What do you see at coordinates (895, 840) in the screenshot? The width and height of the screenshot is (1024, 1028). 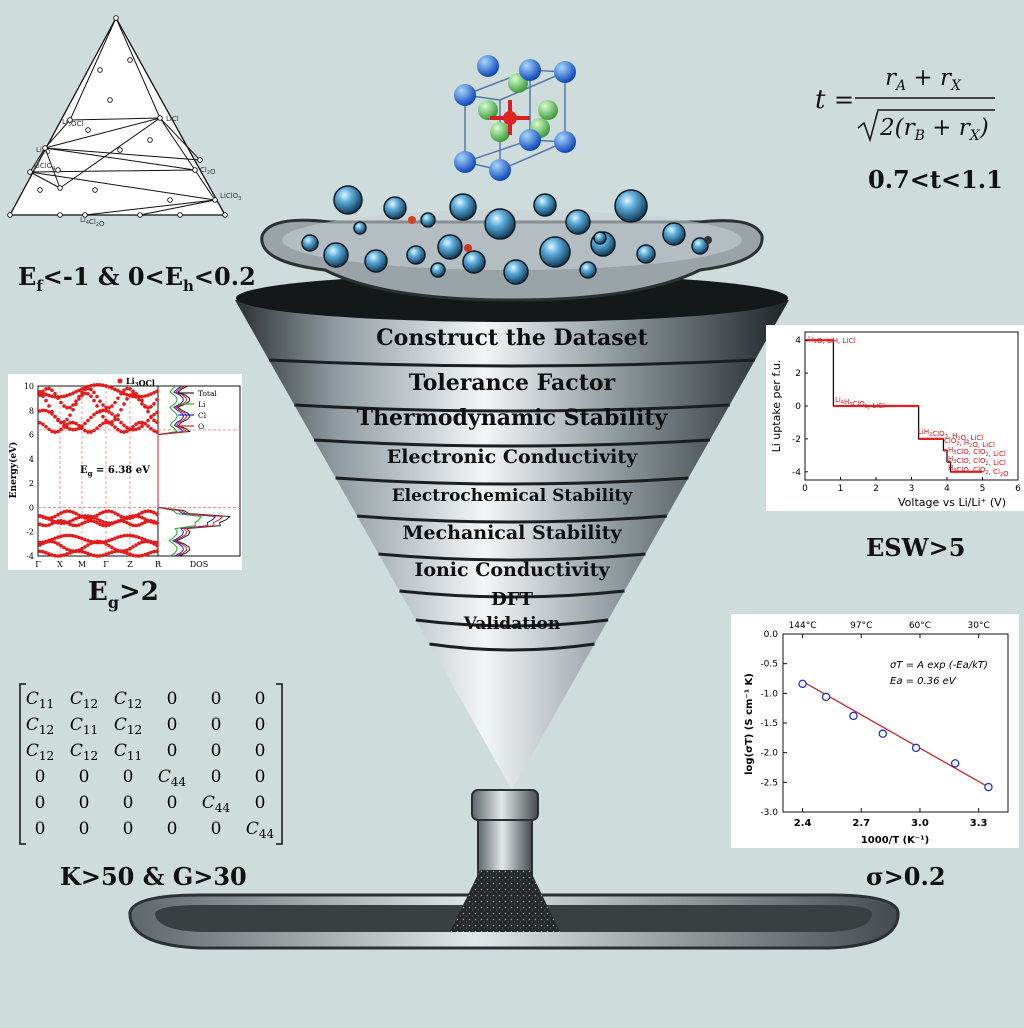 I see `arrhenius-xlabel: 1000/T (K⁻¹)` at bounding box center [895, 840].